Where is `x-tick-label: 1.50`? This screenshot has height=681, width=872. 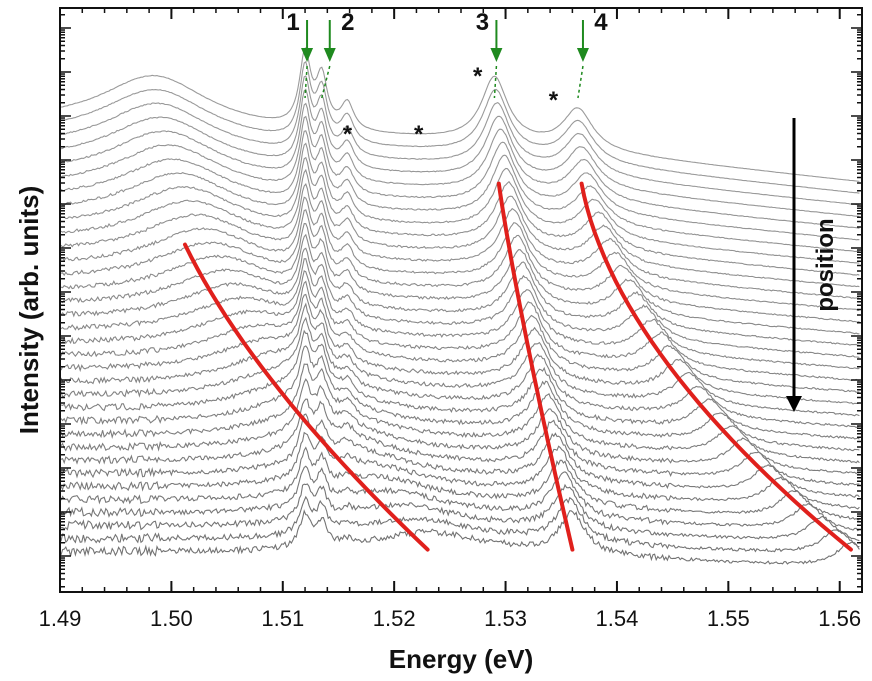
x-tick-label: 1.50 is located at coordinates (171, 618).